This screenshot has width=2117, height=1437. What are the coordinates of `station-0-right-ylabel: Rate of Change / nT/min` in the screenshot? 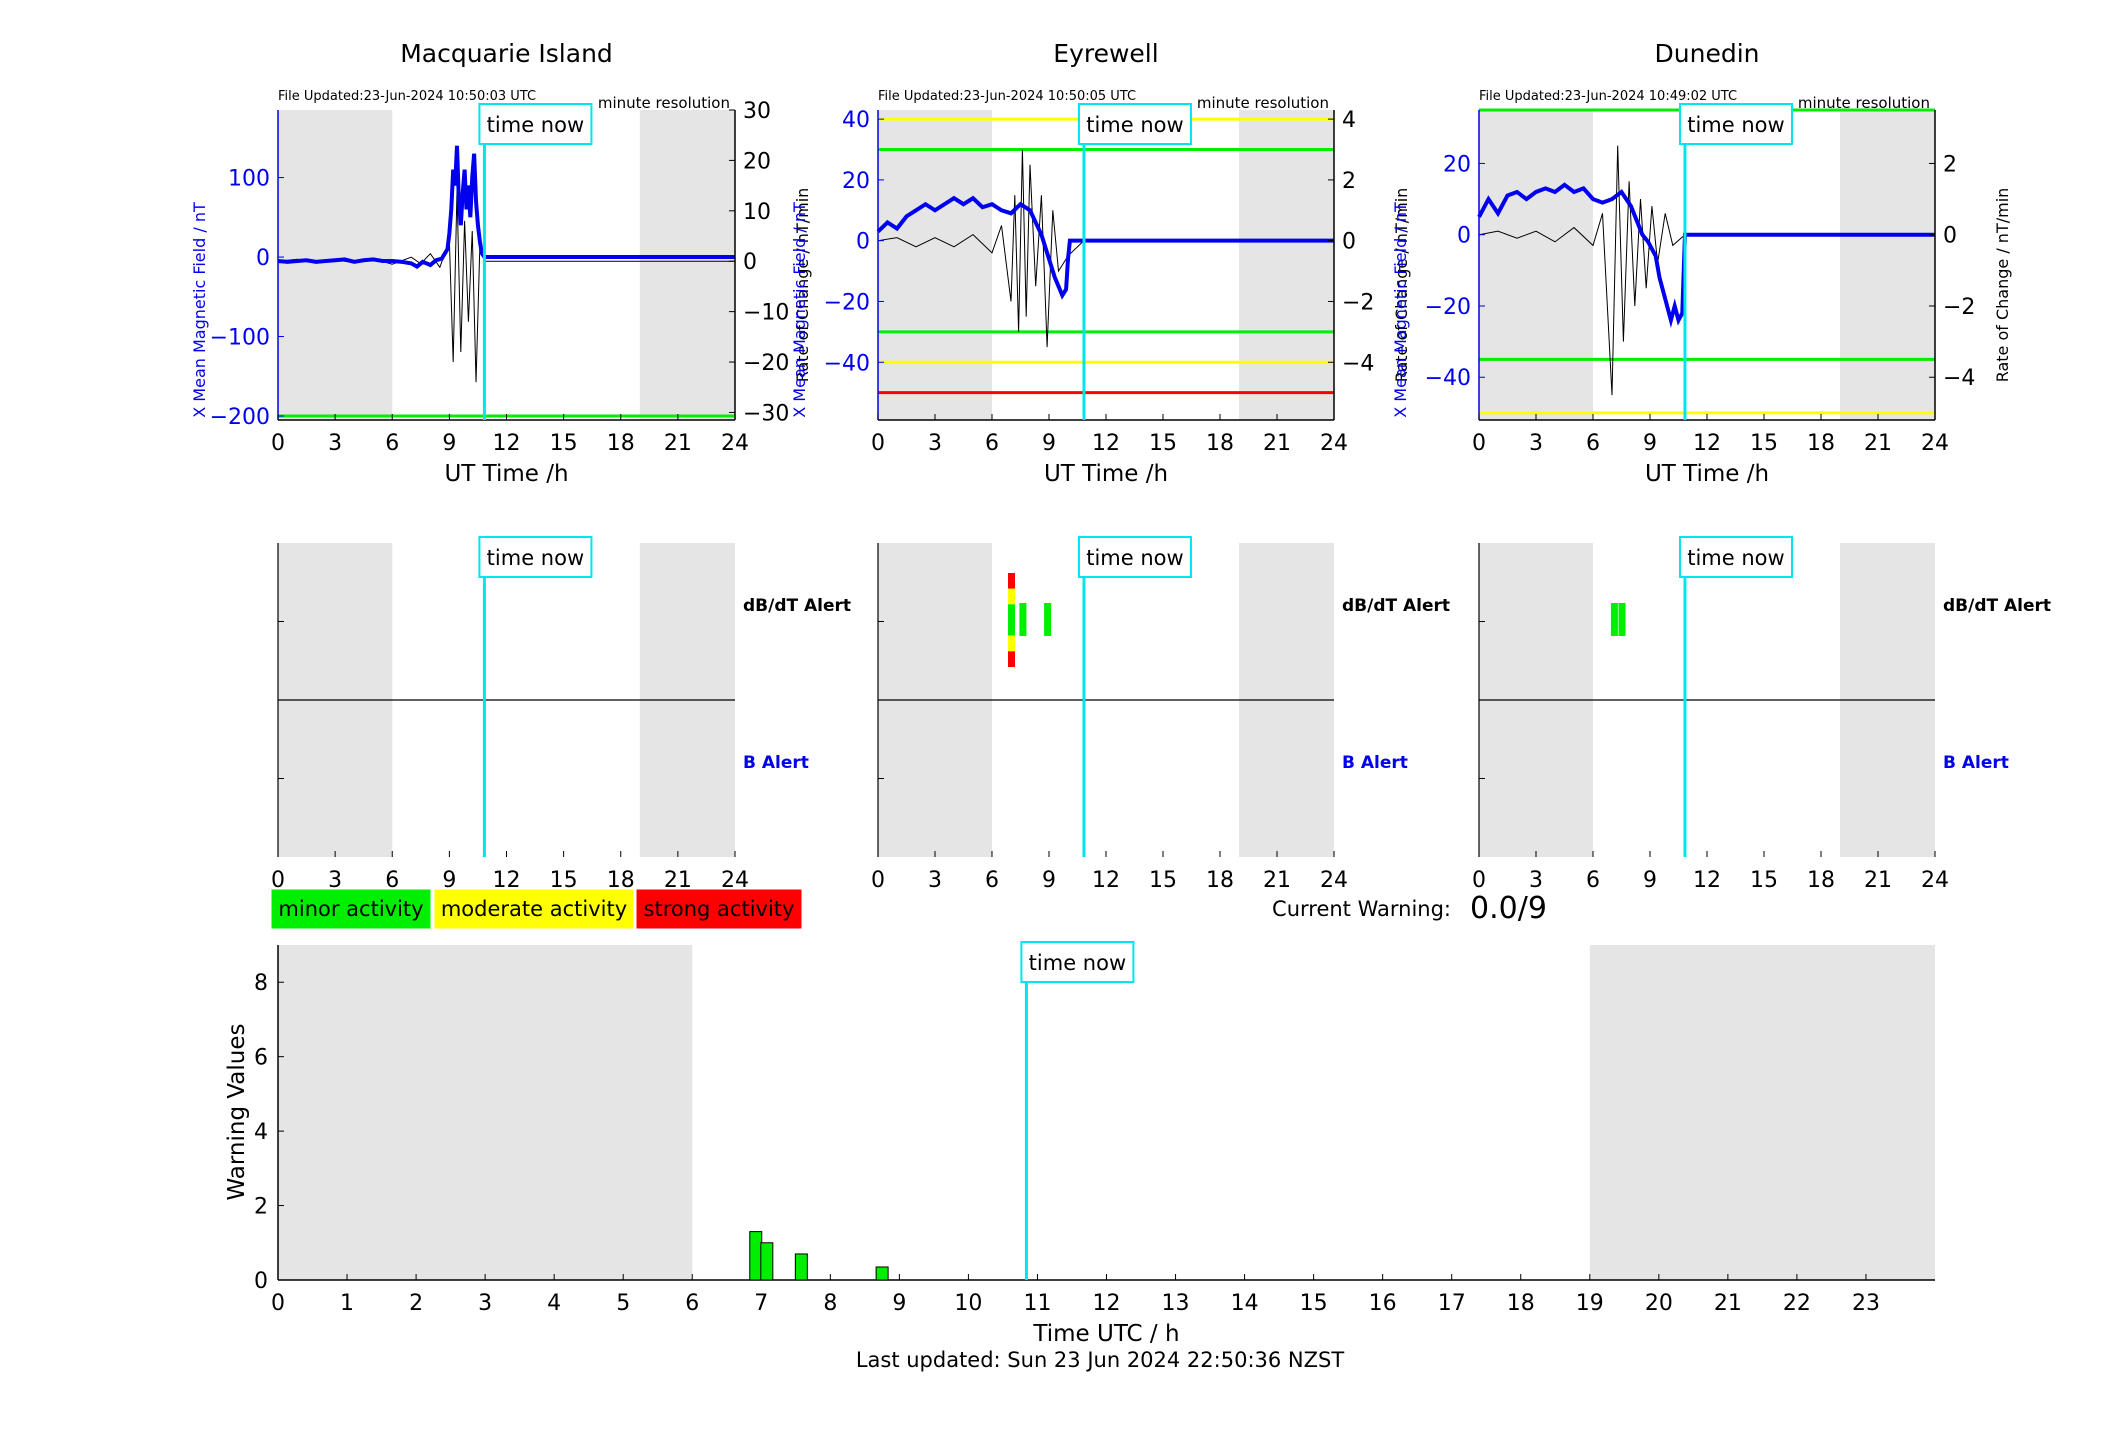 It's located at (802, 285).